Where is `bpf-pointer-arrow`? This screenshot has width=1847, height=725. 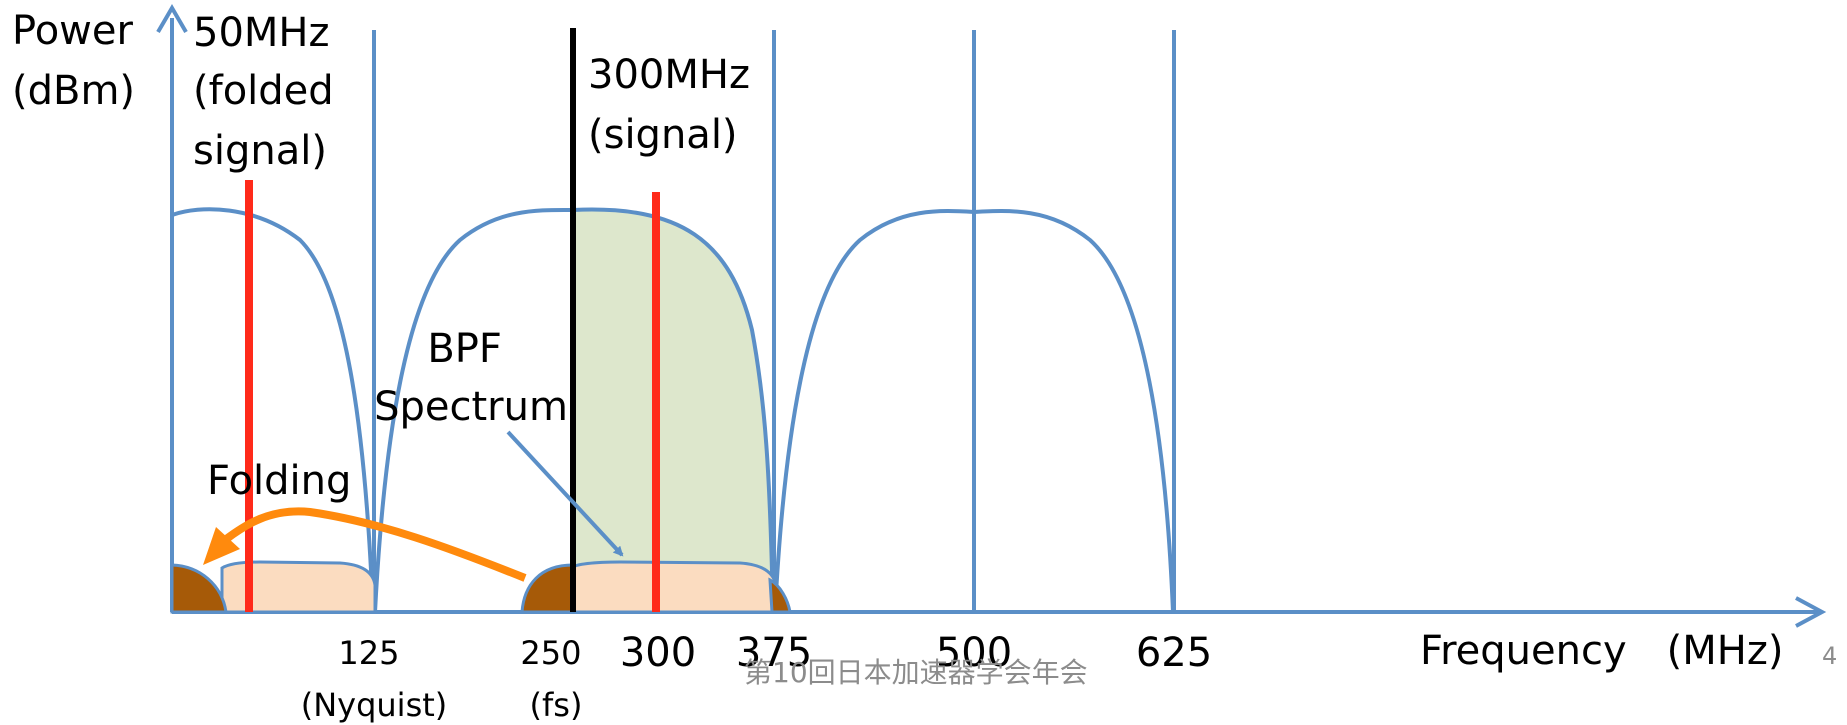
bpf-pointer-arrow is located at coordinates (565, 493).